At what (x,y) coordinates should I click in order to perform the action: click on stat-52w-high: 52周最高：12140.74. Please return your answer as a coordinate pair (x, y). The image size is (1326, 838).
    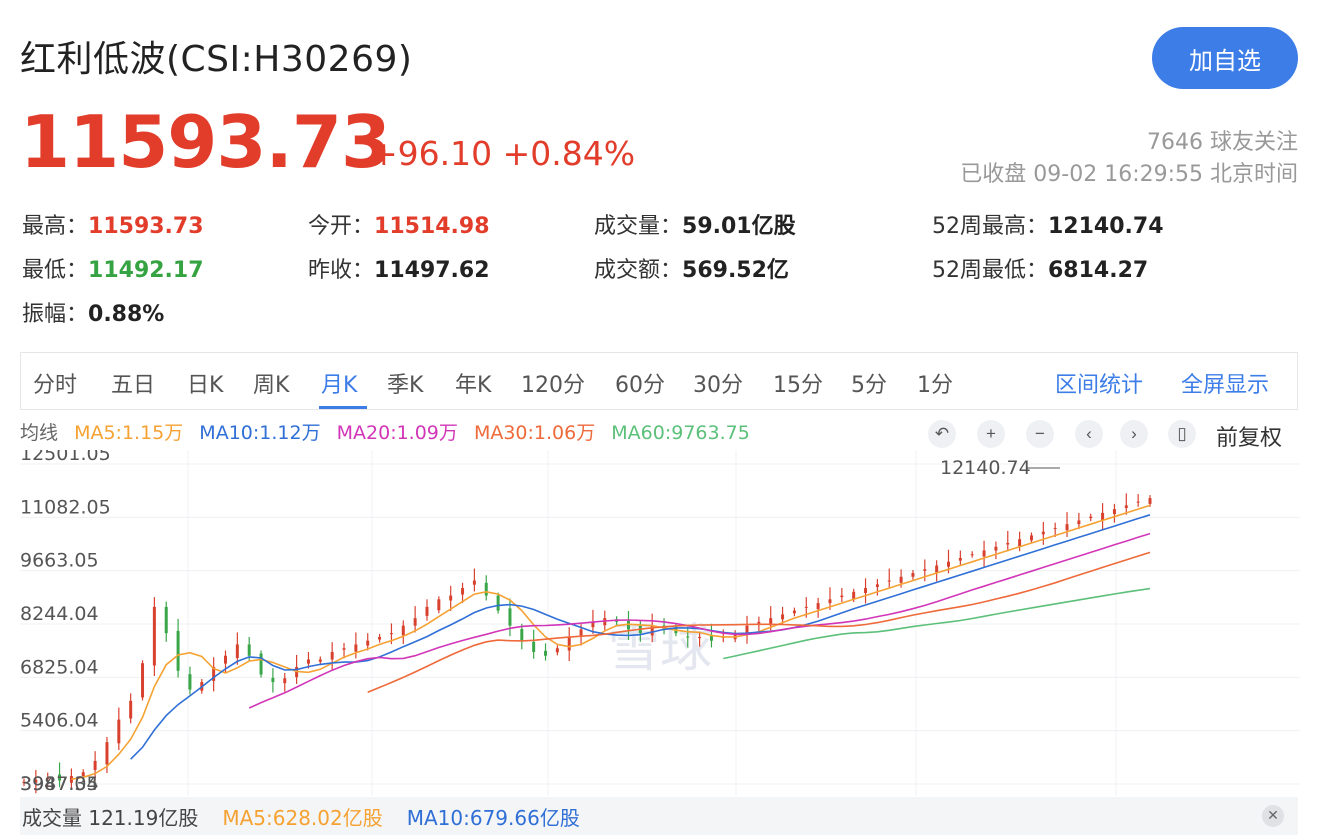
    Looking at the image, I should click on (1048, 226).